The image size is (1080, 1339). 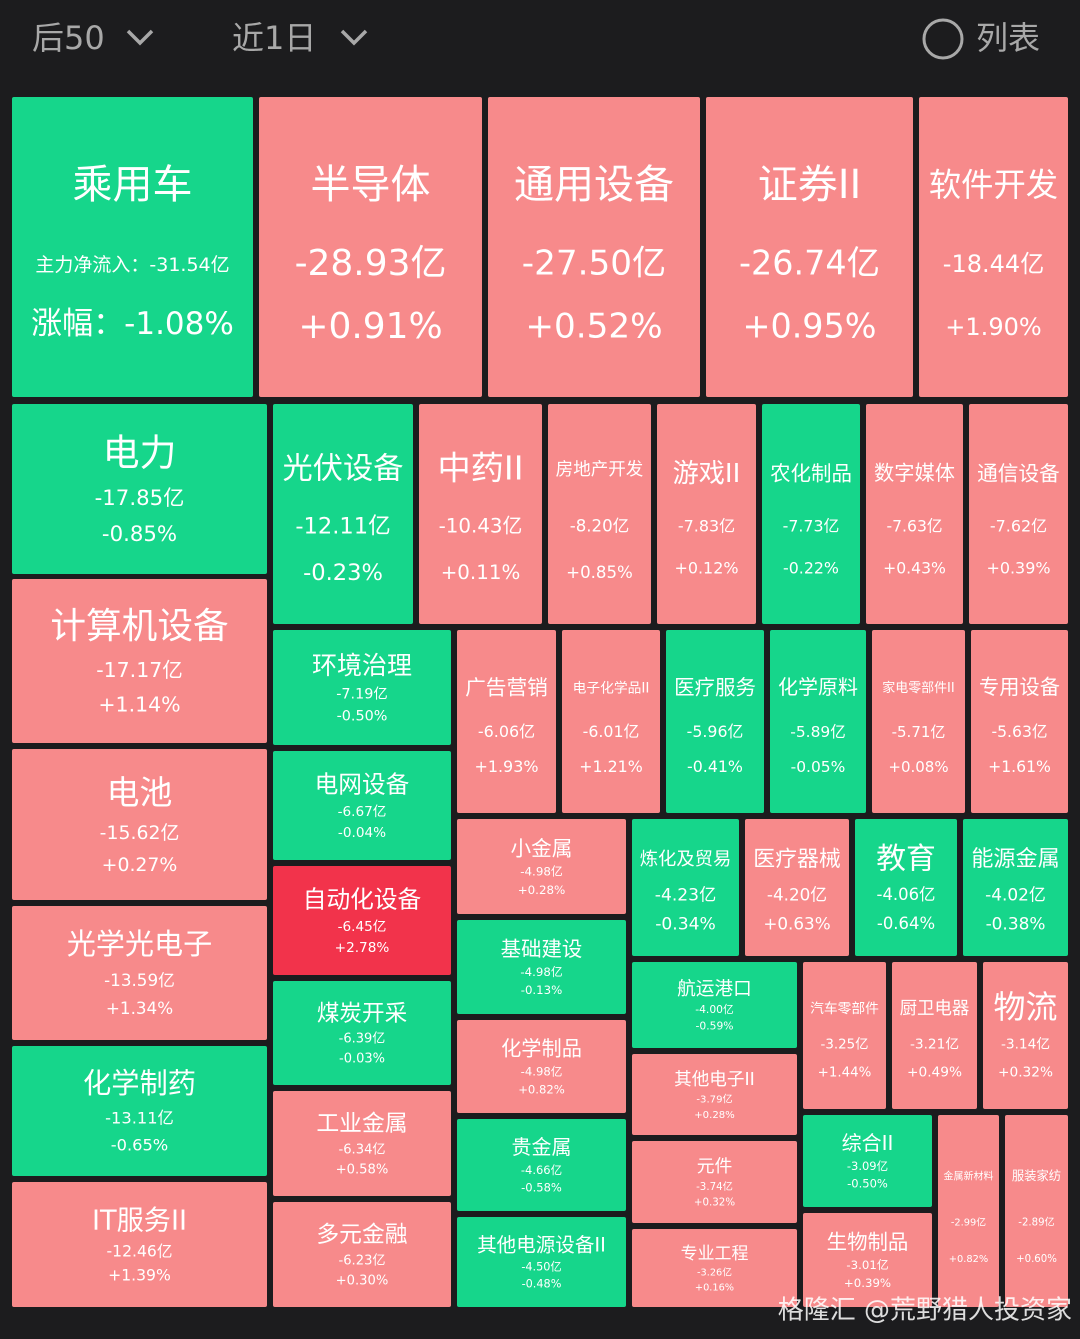 I want to click on tile: 自动化设备 -6.45亿 +2.78%, so click(x=362, y=920).